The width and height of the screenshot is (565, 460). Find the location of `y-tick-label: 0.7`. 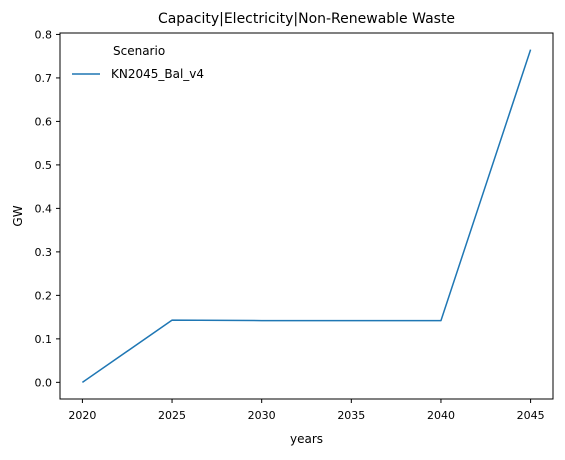

y-tick-label: 0.7 is located at coordinates (44, 78).